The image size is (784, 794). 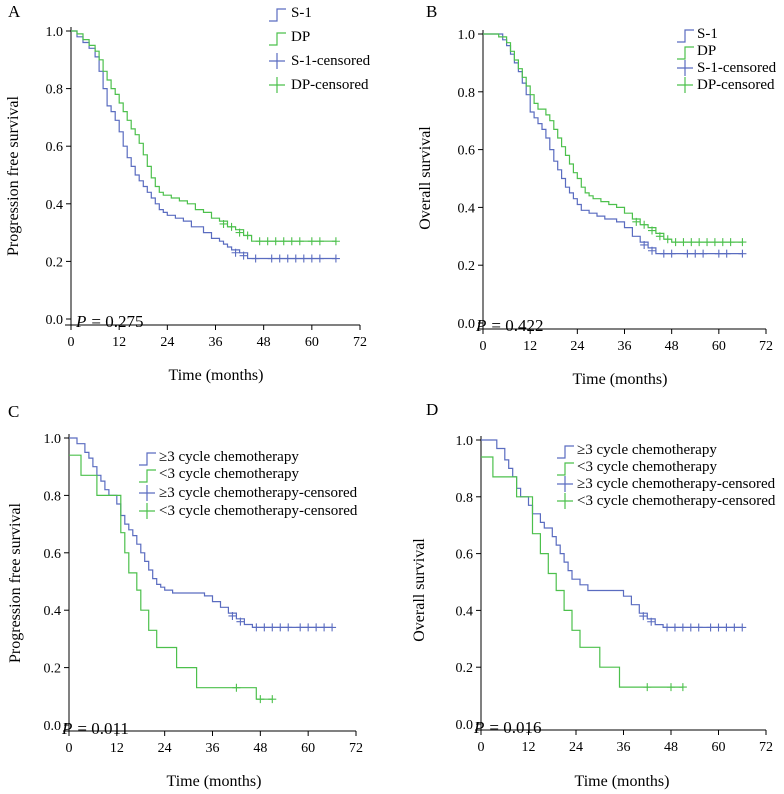 What do you see at coordinates (15, 582) in the screenshot?
I see `y-axis-label: Progression free survival` at bounding box center [15, 582].